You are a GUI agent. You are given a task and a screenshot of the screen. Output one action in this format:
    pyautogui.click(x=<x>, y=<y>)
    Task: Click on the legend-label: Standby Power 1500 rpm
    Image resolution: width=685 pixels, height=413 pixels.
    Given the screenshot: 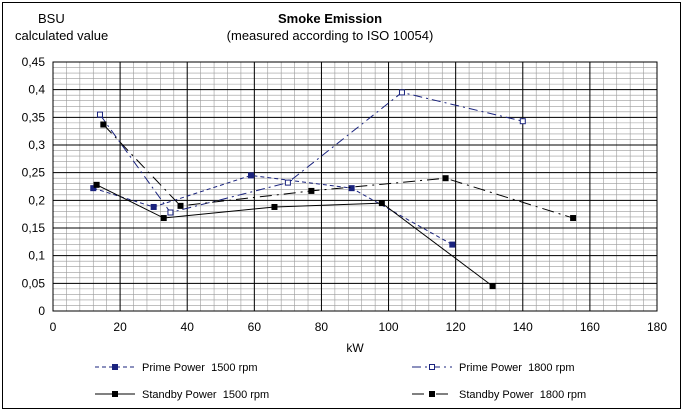 What is the action you would take?
    pyautogui.click(x=205, y=395)
    